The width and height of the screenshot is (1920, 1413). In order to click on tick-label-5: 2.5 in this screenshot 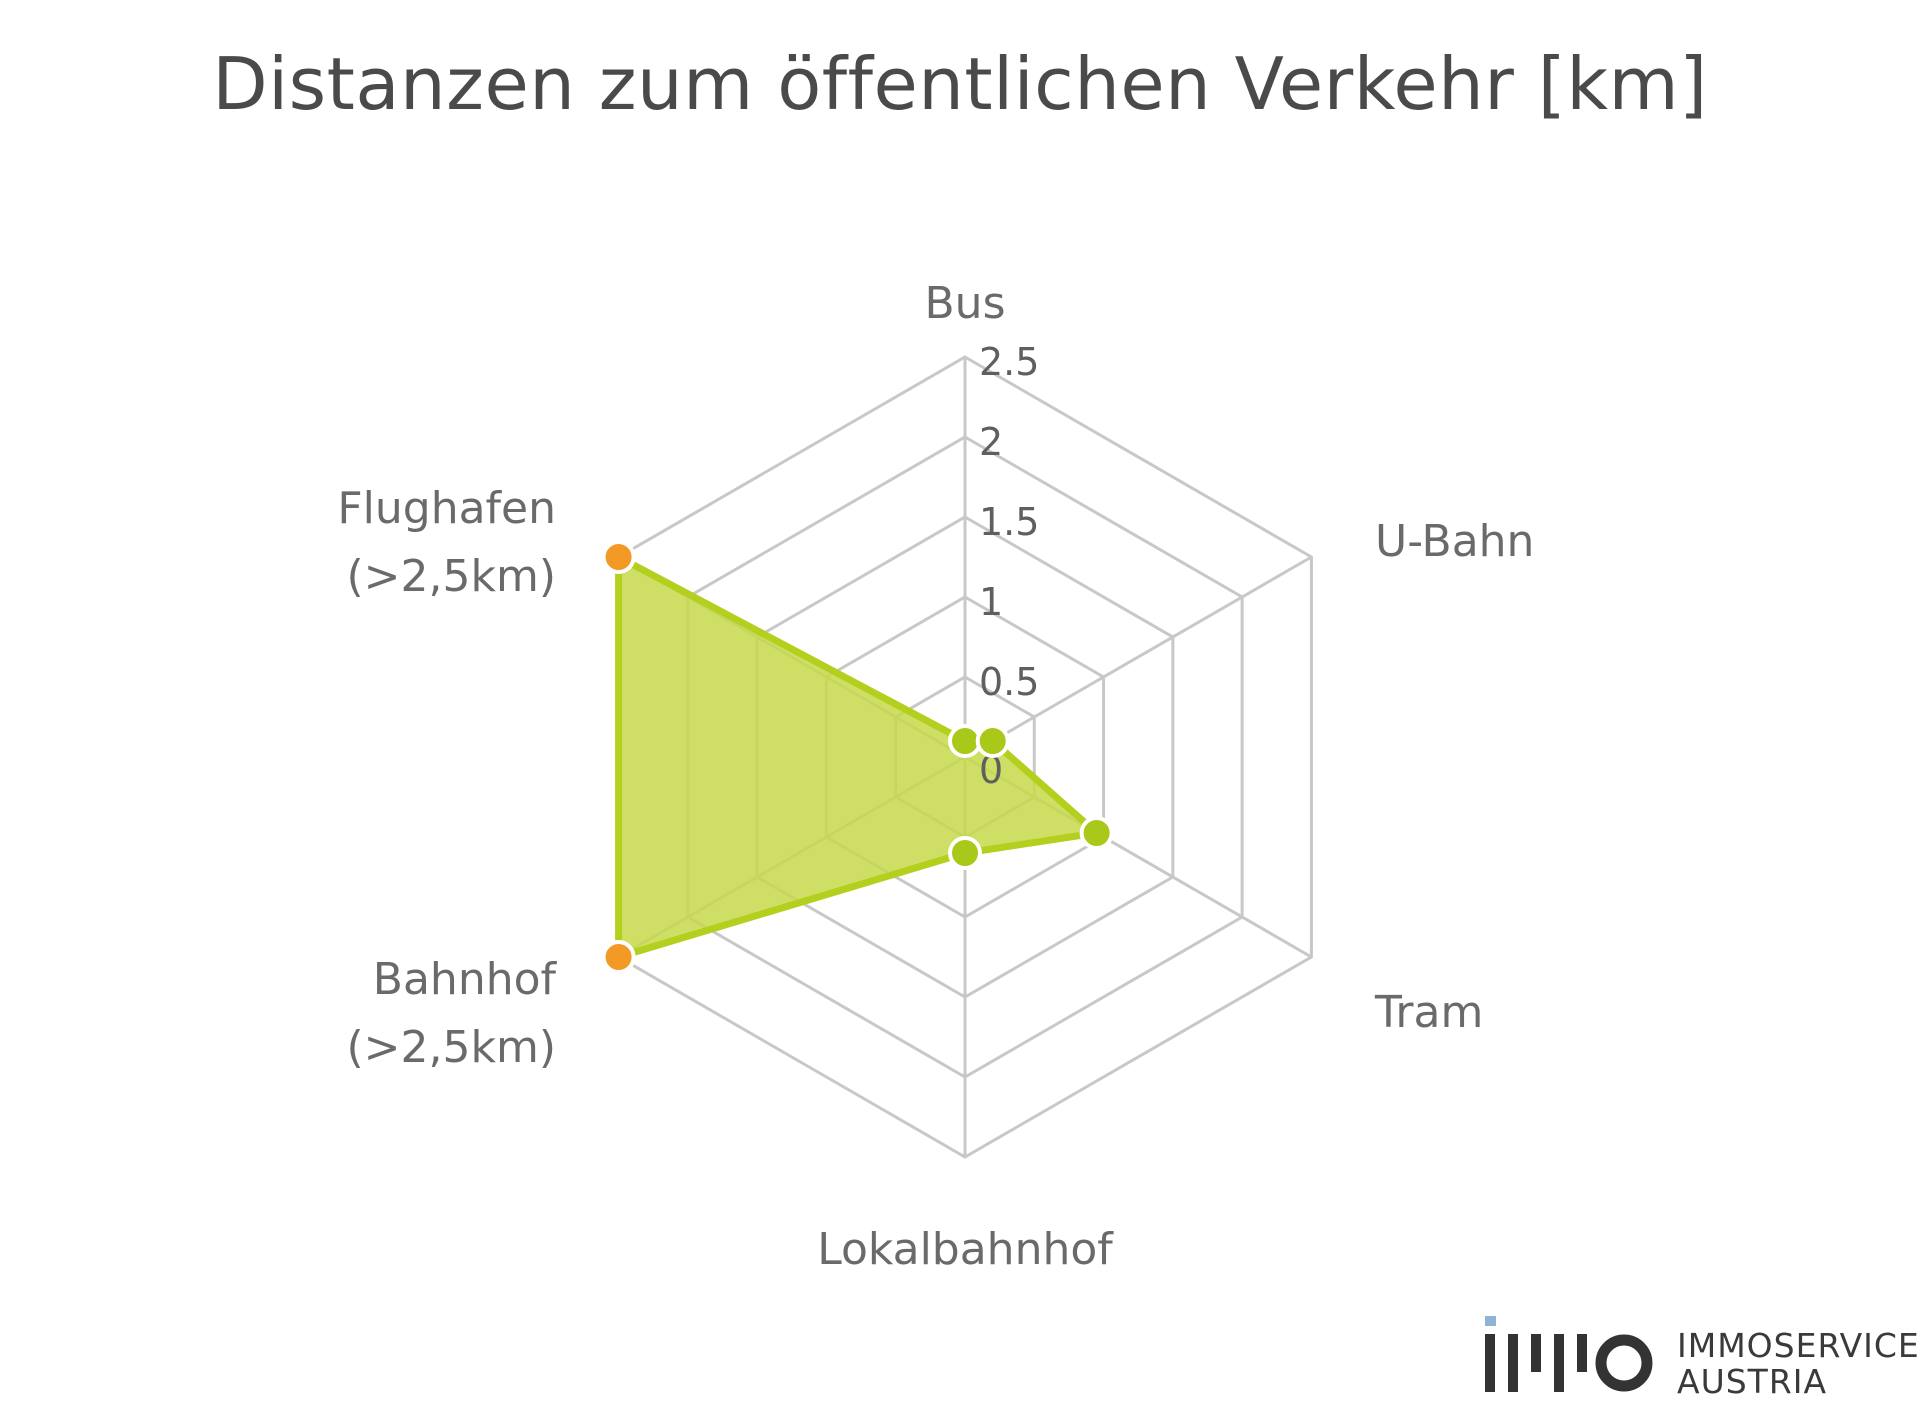, I will do `click(1009, 362)`.